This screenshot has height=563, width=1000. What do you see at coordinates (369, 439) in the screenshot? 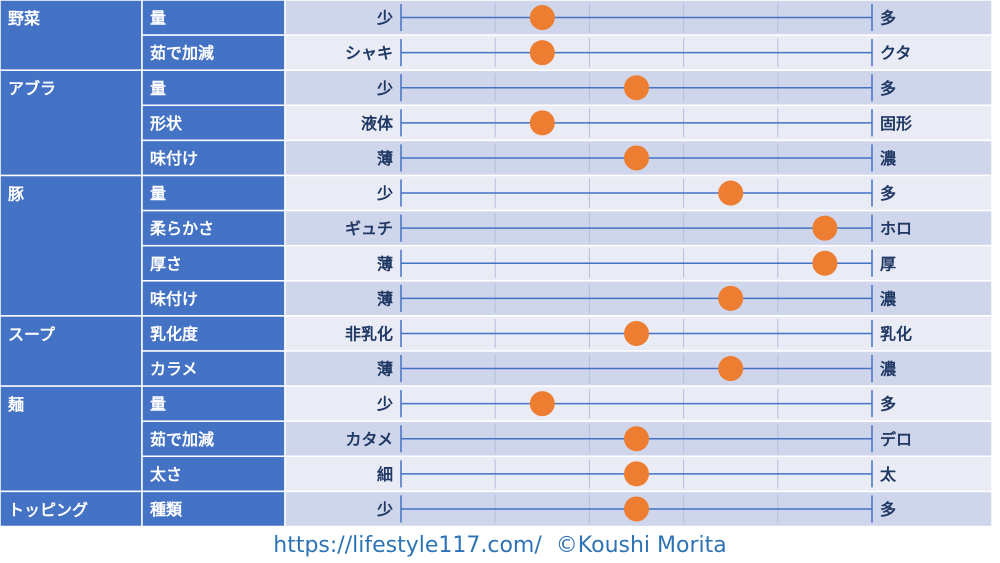
I see `scale-low-label: カタメ` at bounding box center [369, 439].